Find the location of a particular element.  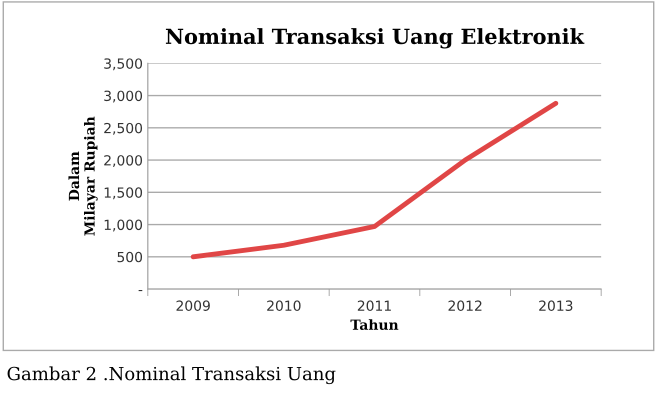

y-tick-label: 3,500 is located at coordinates (123, 64).